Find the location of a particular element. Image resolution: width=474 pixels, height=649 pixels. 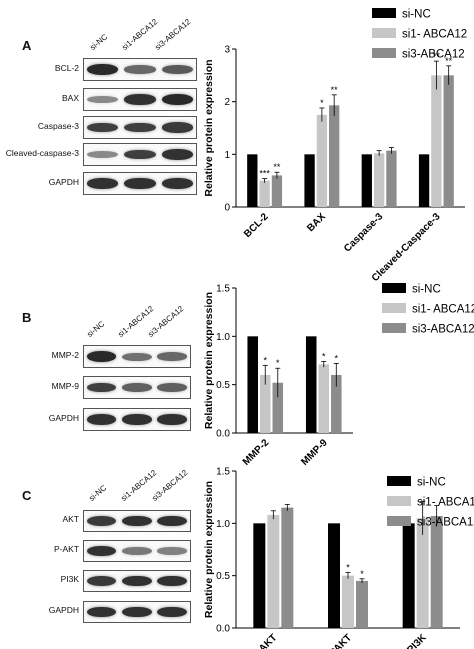

x-category-label: BAX is located at coordinates (316, 222).